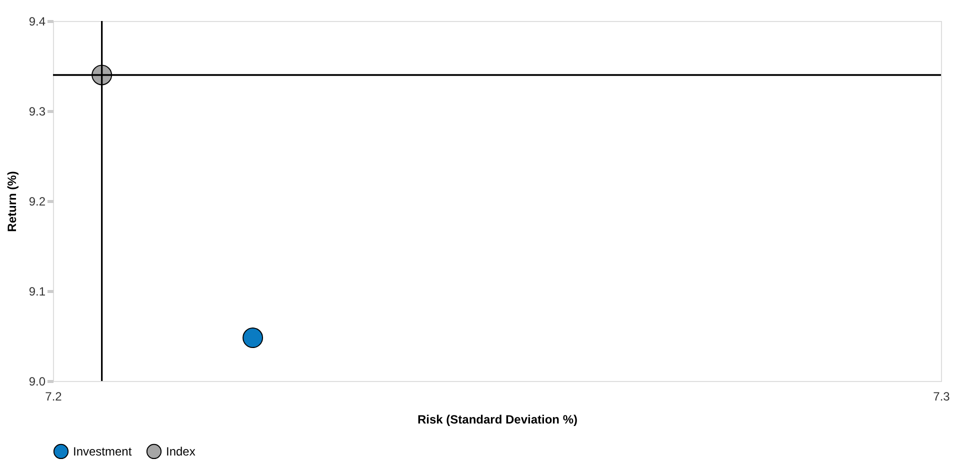 The image size is (968, 471). I want to click on legend-label: Index, so click(181, 451).